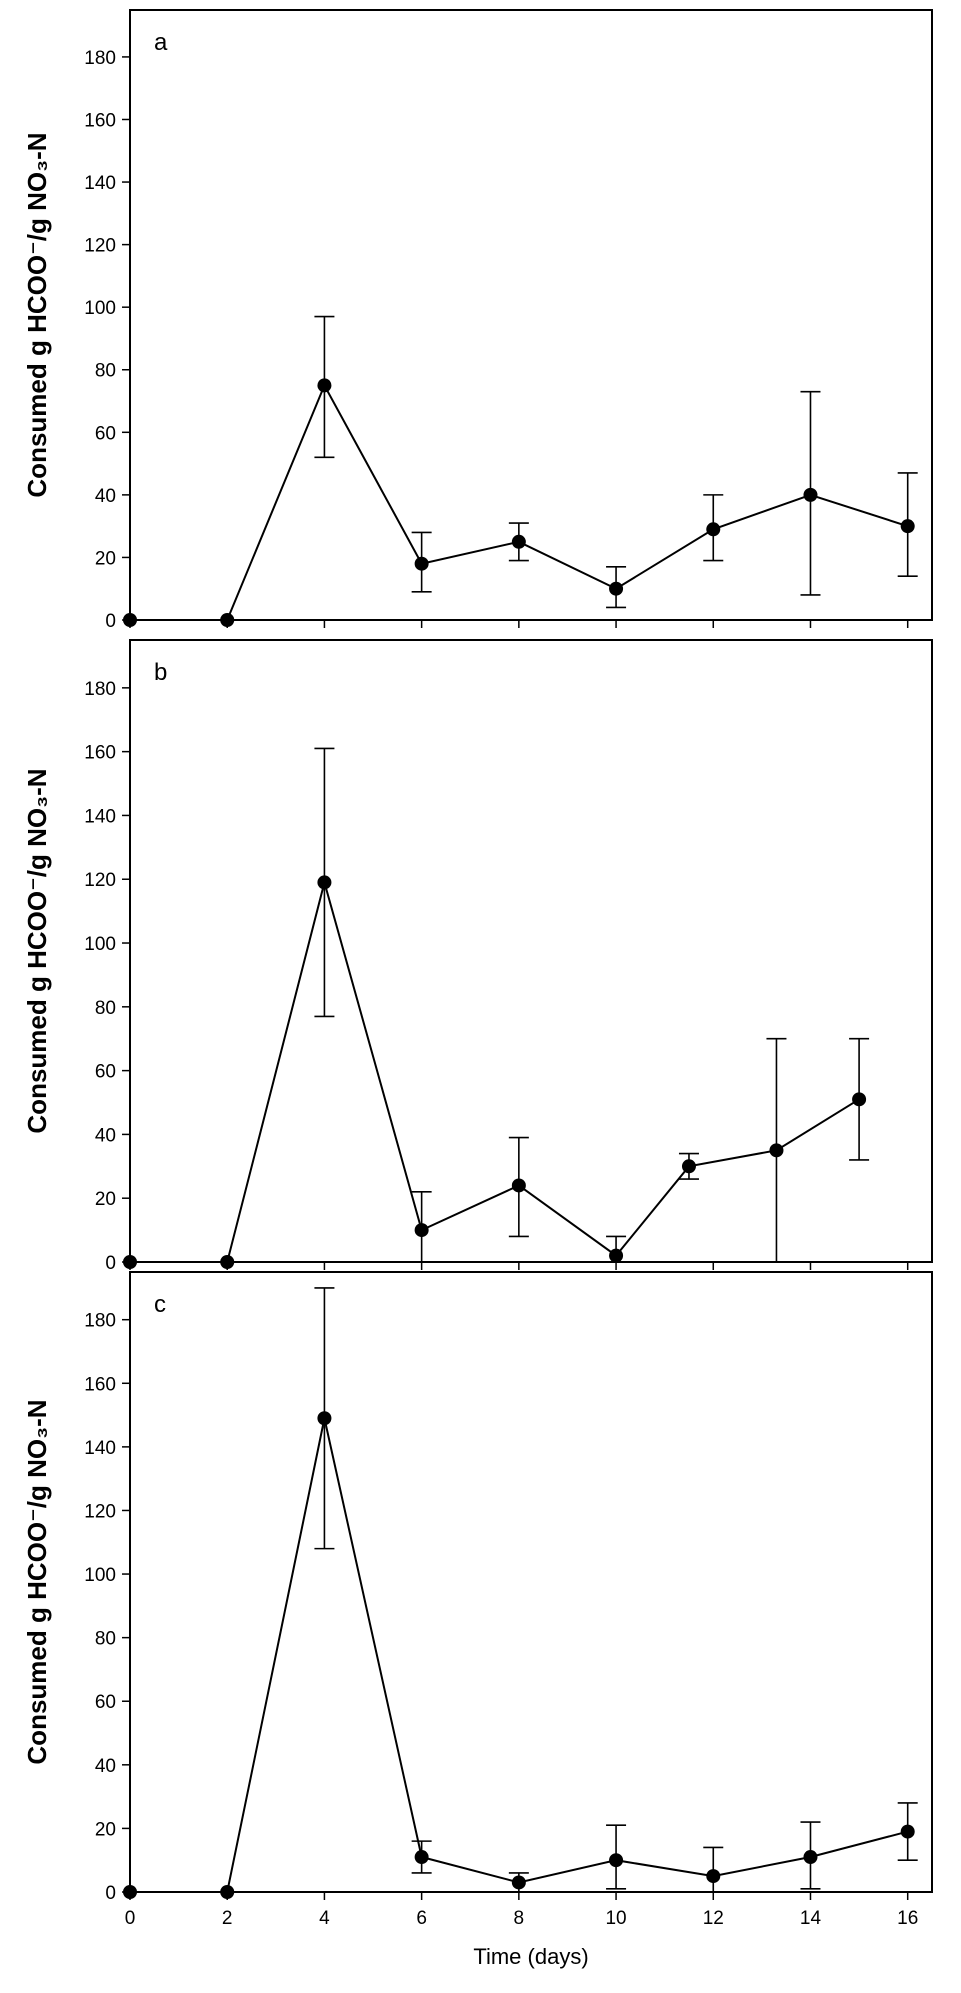 The image size is (961, 1993). What do you see at coordinates (907, 1918) in the screenshot?
I see `x-tick-label: 16` at bounding box center [907, 1918].